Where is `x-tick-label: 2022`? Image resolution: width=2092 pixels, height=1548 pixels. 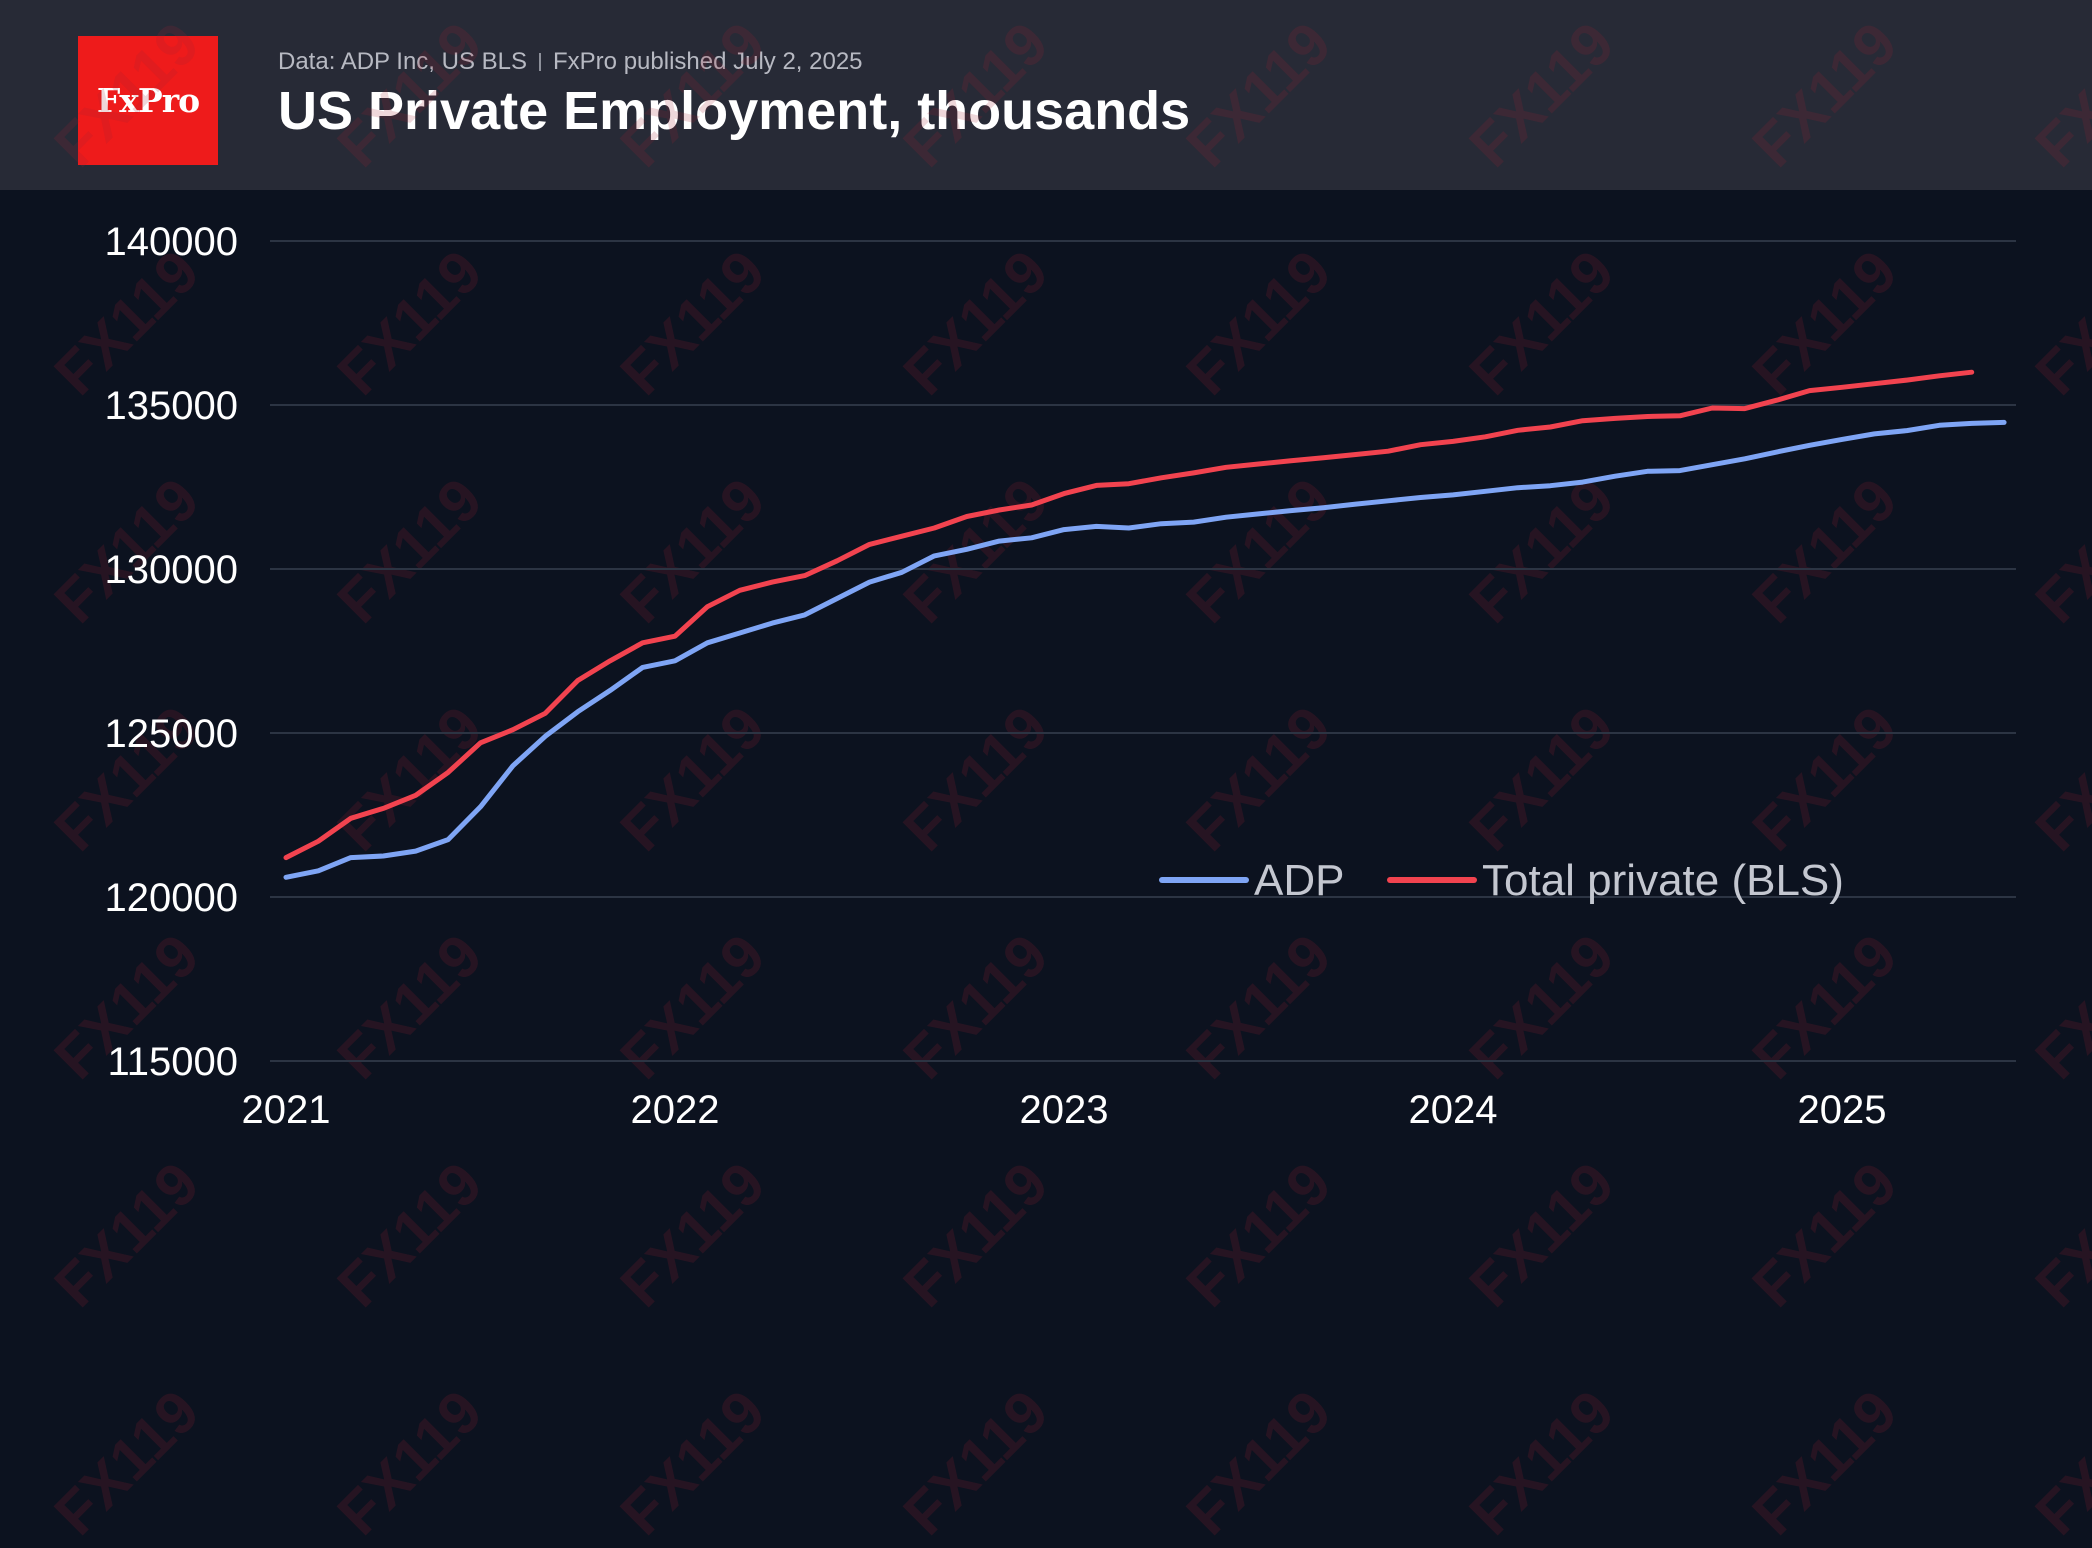 x-tick-label: 2022 is located at coordinates (675, 1110).